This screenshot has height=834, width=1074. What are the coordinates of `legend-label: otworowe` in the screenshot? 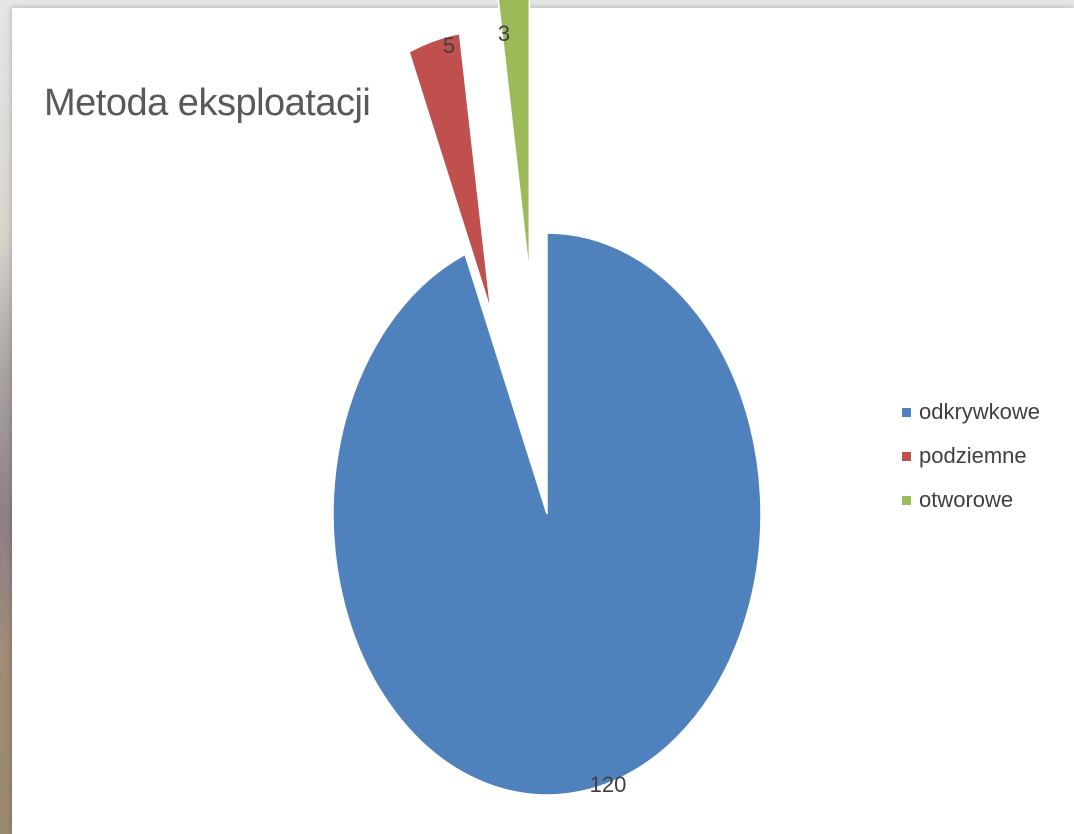 It's located at (966, 499).